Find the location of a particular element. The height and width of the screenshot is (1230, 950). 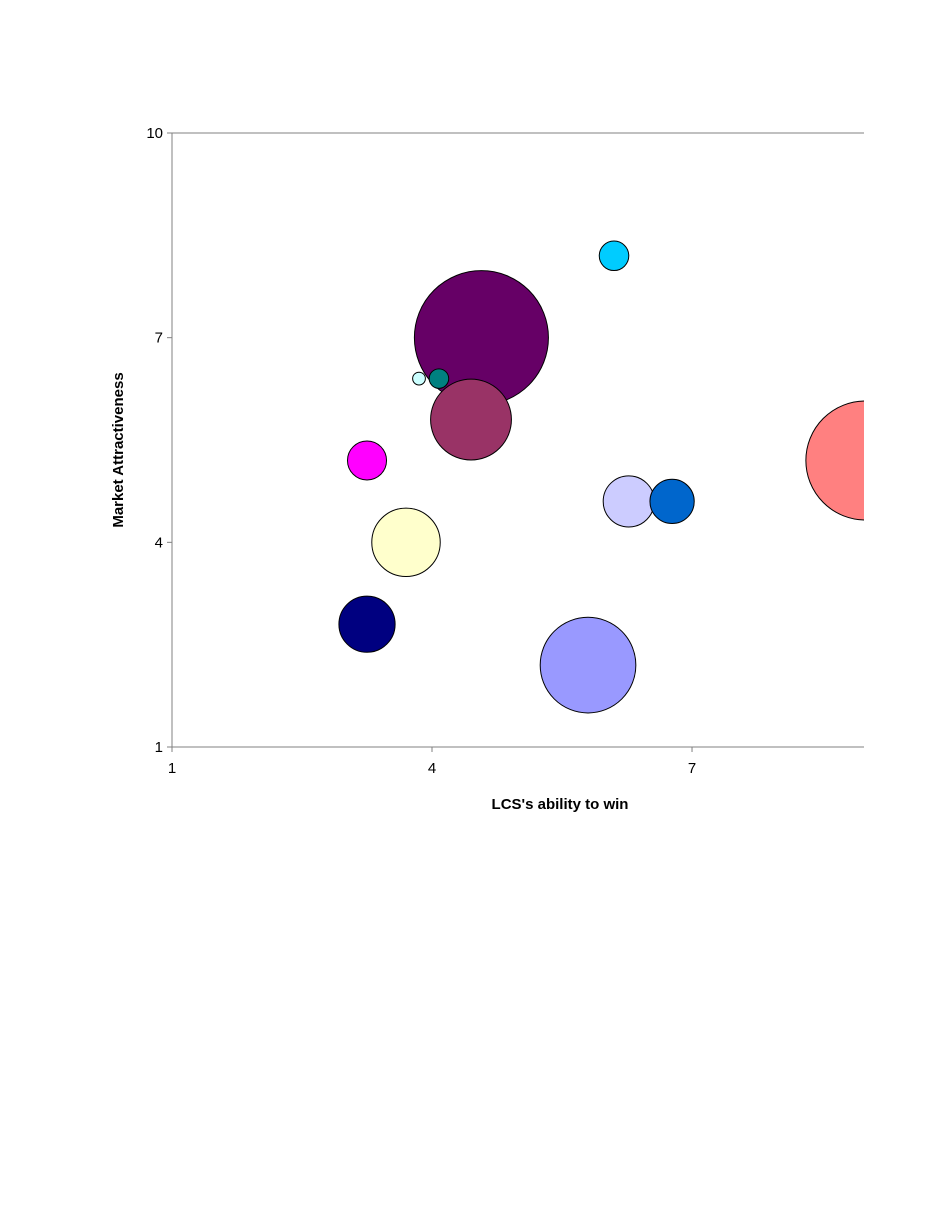

y-axis-title: Market Attractiveness is located at coordinates (118, 449).